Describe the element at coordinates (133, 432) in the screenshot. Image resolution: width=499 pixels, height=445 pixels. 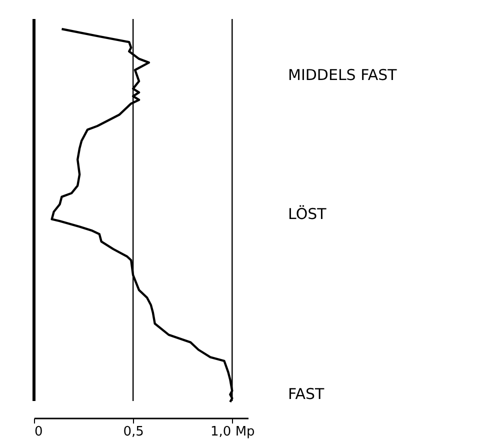
I see `x-tick-label: 0,5` at that location.